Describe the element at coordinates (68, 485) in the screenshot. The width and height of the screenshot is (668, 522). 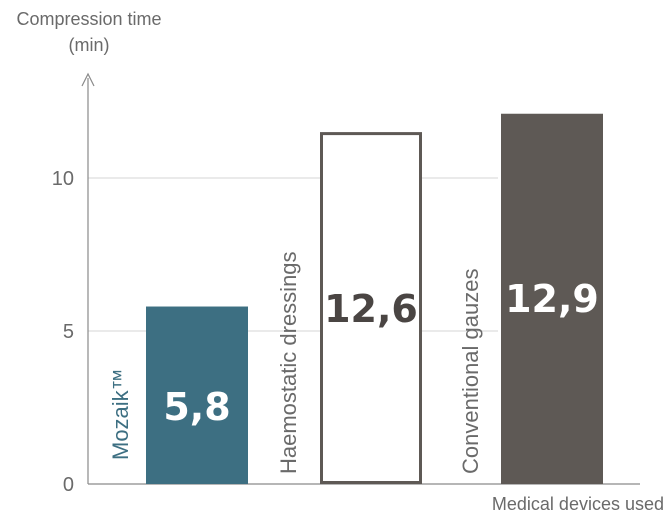
I see `y-tick-label: 0` at that location.